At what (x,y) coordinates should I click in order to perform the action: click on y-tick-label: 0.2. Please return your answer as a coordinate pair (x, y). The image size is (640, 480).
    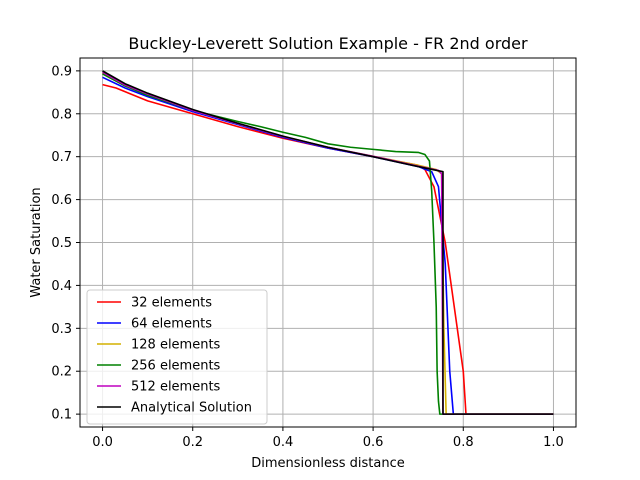
    Looking at the image, I should click on (61, 372).